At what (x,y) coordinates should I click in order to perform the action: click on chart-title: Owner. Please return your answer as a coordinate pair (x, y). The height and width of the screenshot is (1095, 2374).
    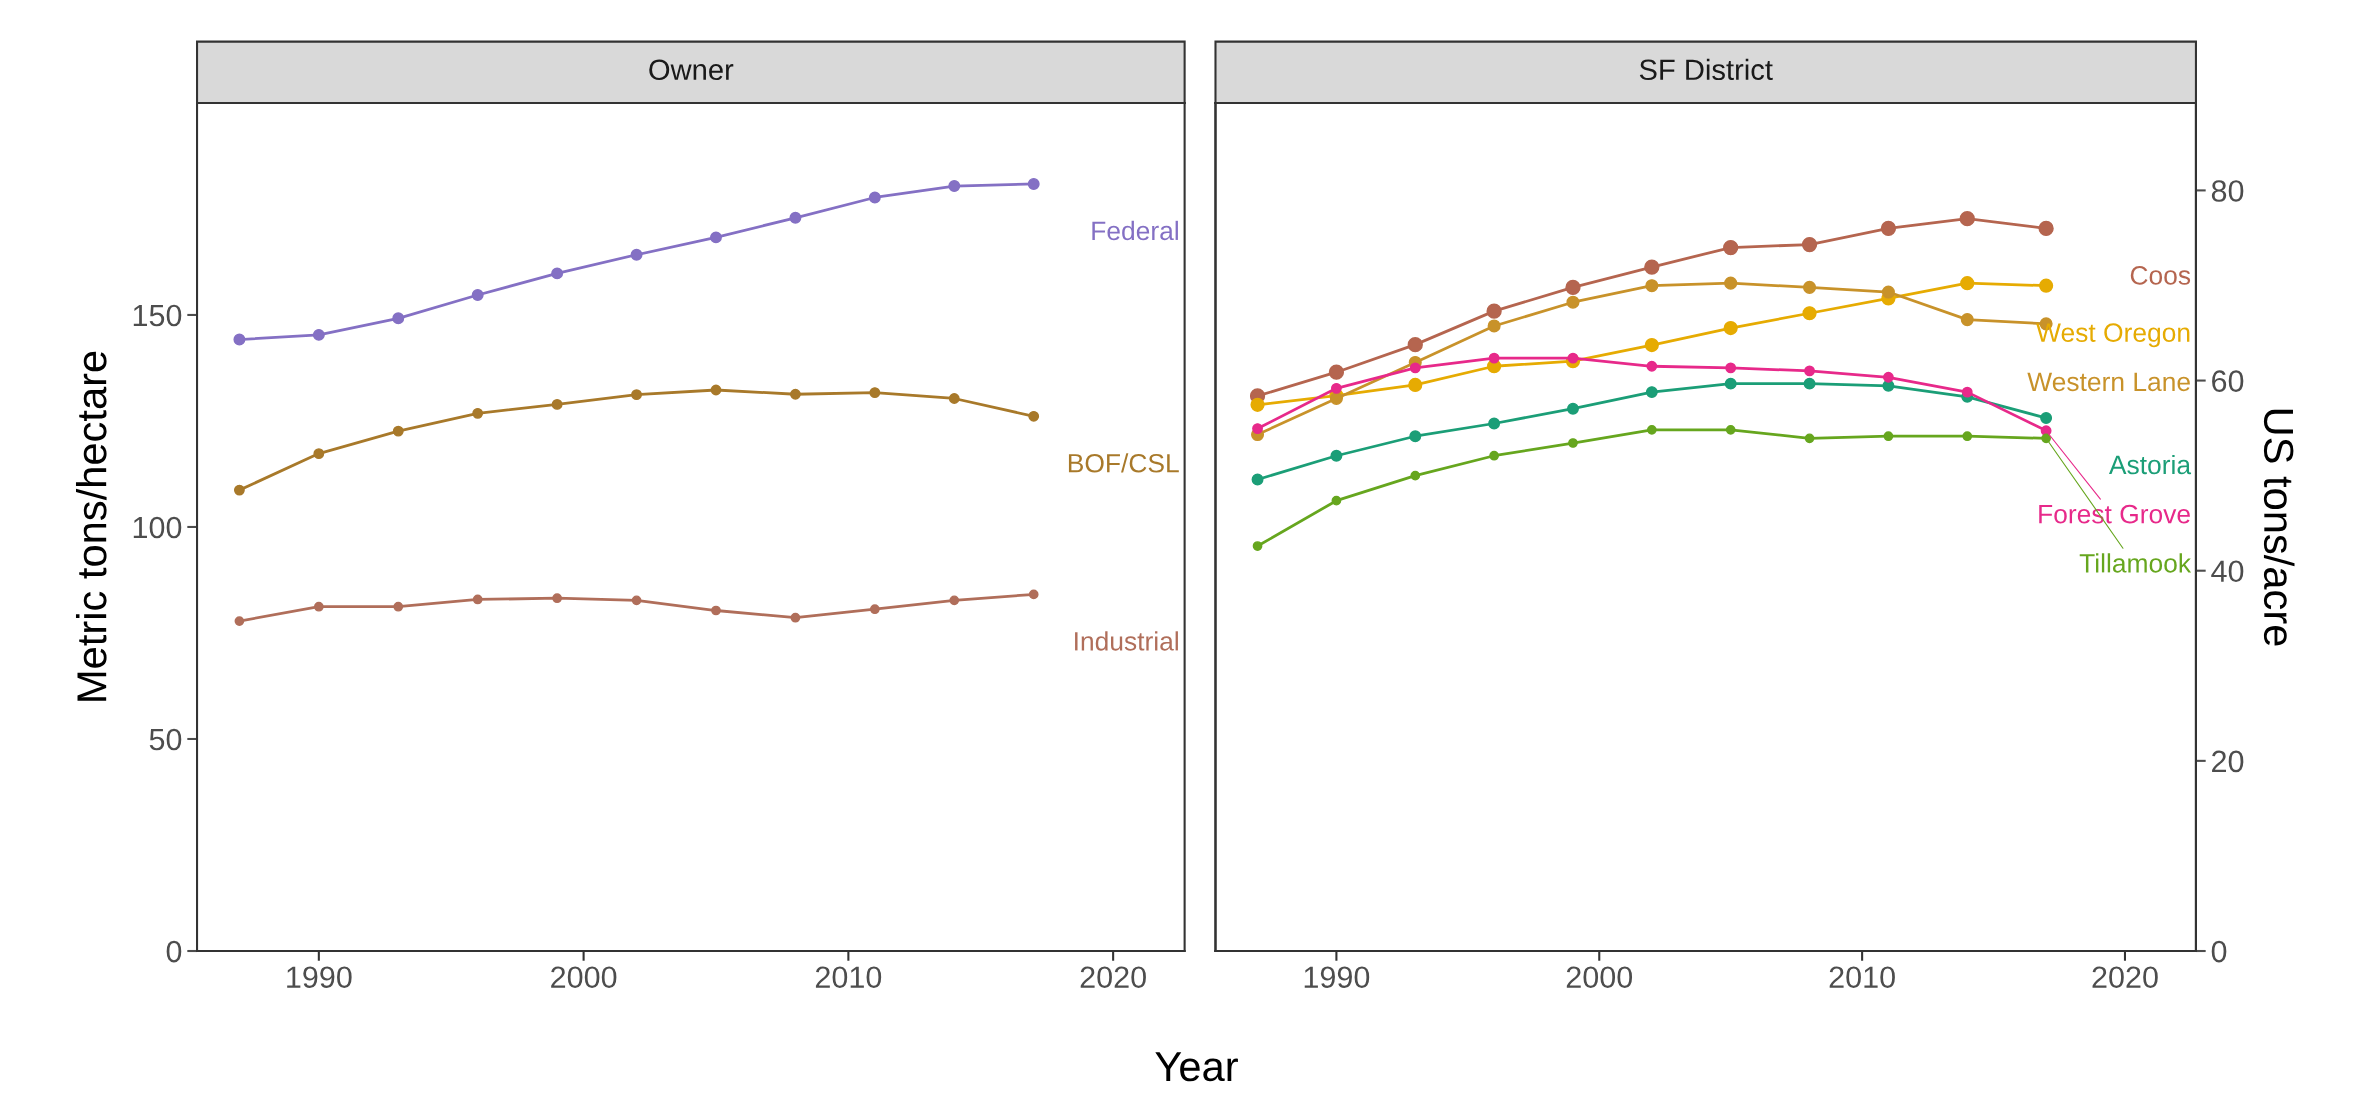
    Looking at the image, I should click on (691, 70).